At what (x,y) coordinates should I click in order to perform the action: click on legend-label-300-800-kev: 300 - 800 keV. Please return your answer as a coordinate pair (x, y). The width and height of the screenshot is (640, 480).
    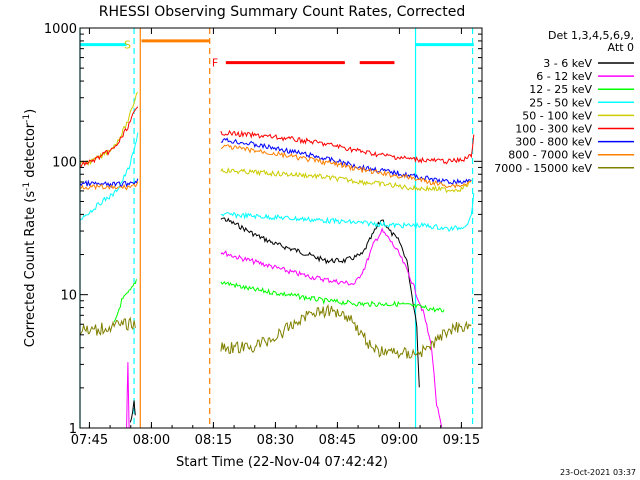
    Looking at the image, I should click on (553, 142).